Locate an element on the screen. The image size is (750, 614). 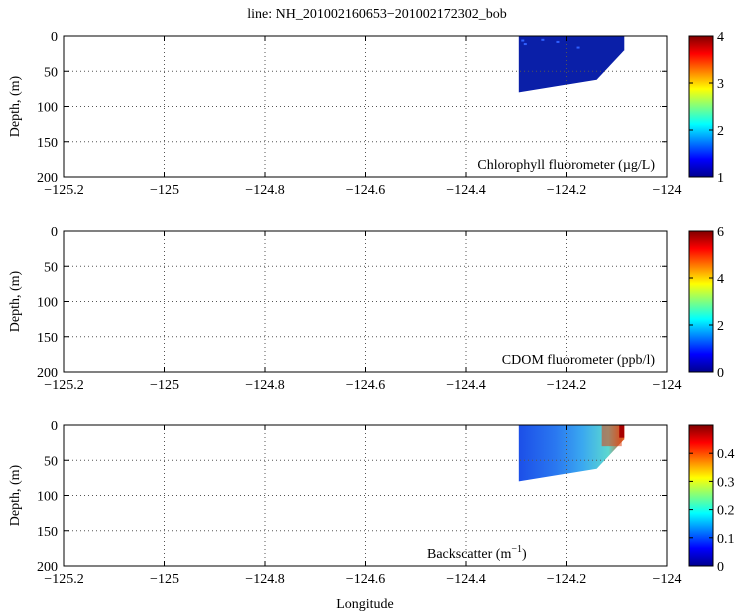
colorbar-tick-label: 6 is located at coordinates (720, 232).